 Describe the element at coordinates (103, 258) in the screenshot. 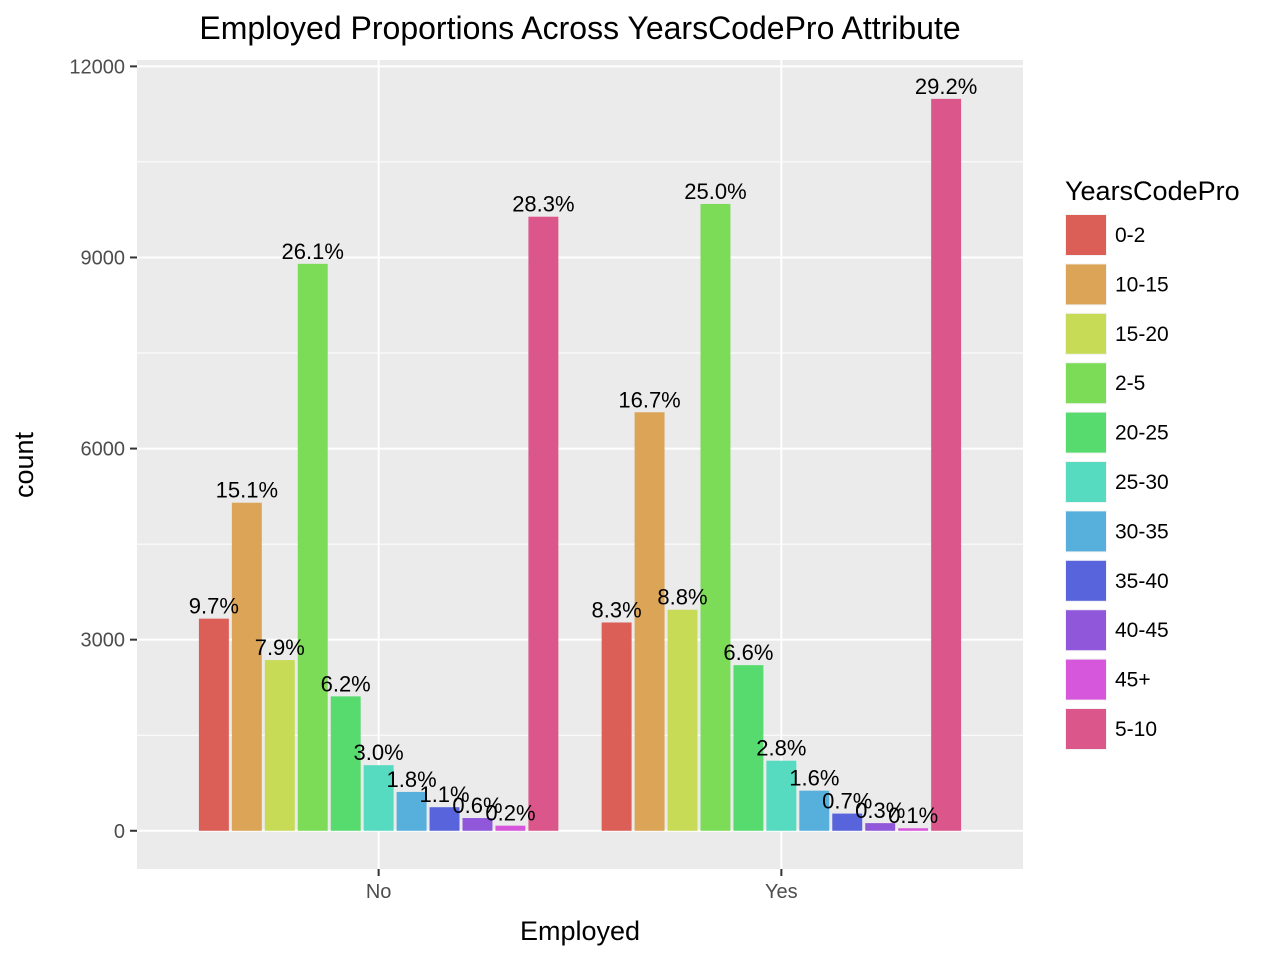

I see `y-tick-label: 9000` at that location.